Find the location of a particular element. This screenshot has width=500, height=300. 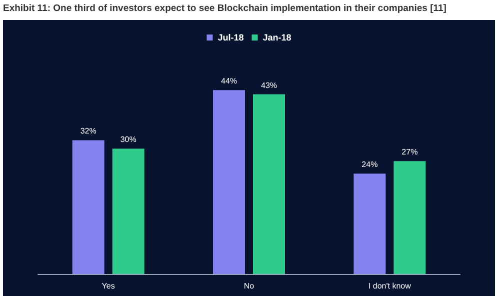

data-label: 30% is located at coordinates (128, 139).